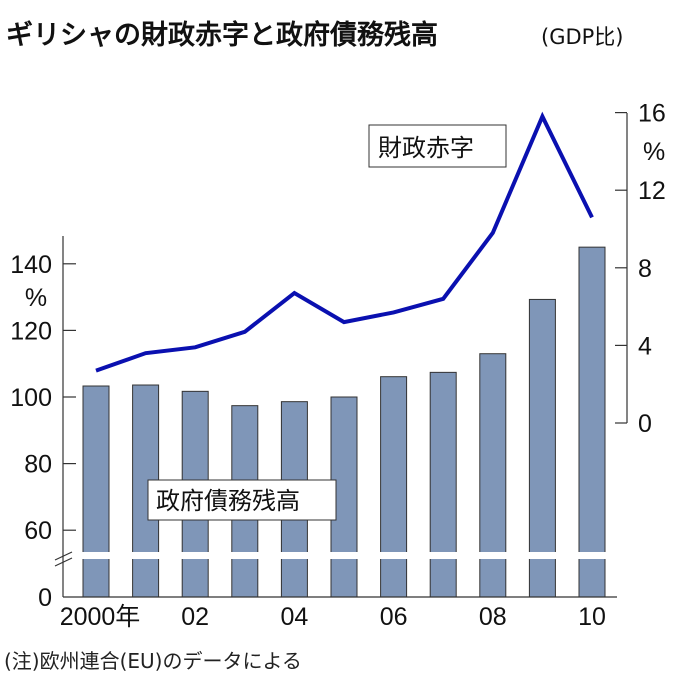 The height and width of the screenshot is (680, 680). What do you see at coordinates (100, 617) in the screenshot?
I see `x-tick-label-2000: 2000年` at bounding box center [100, 617].